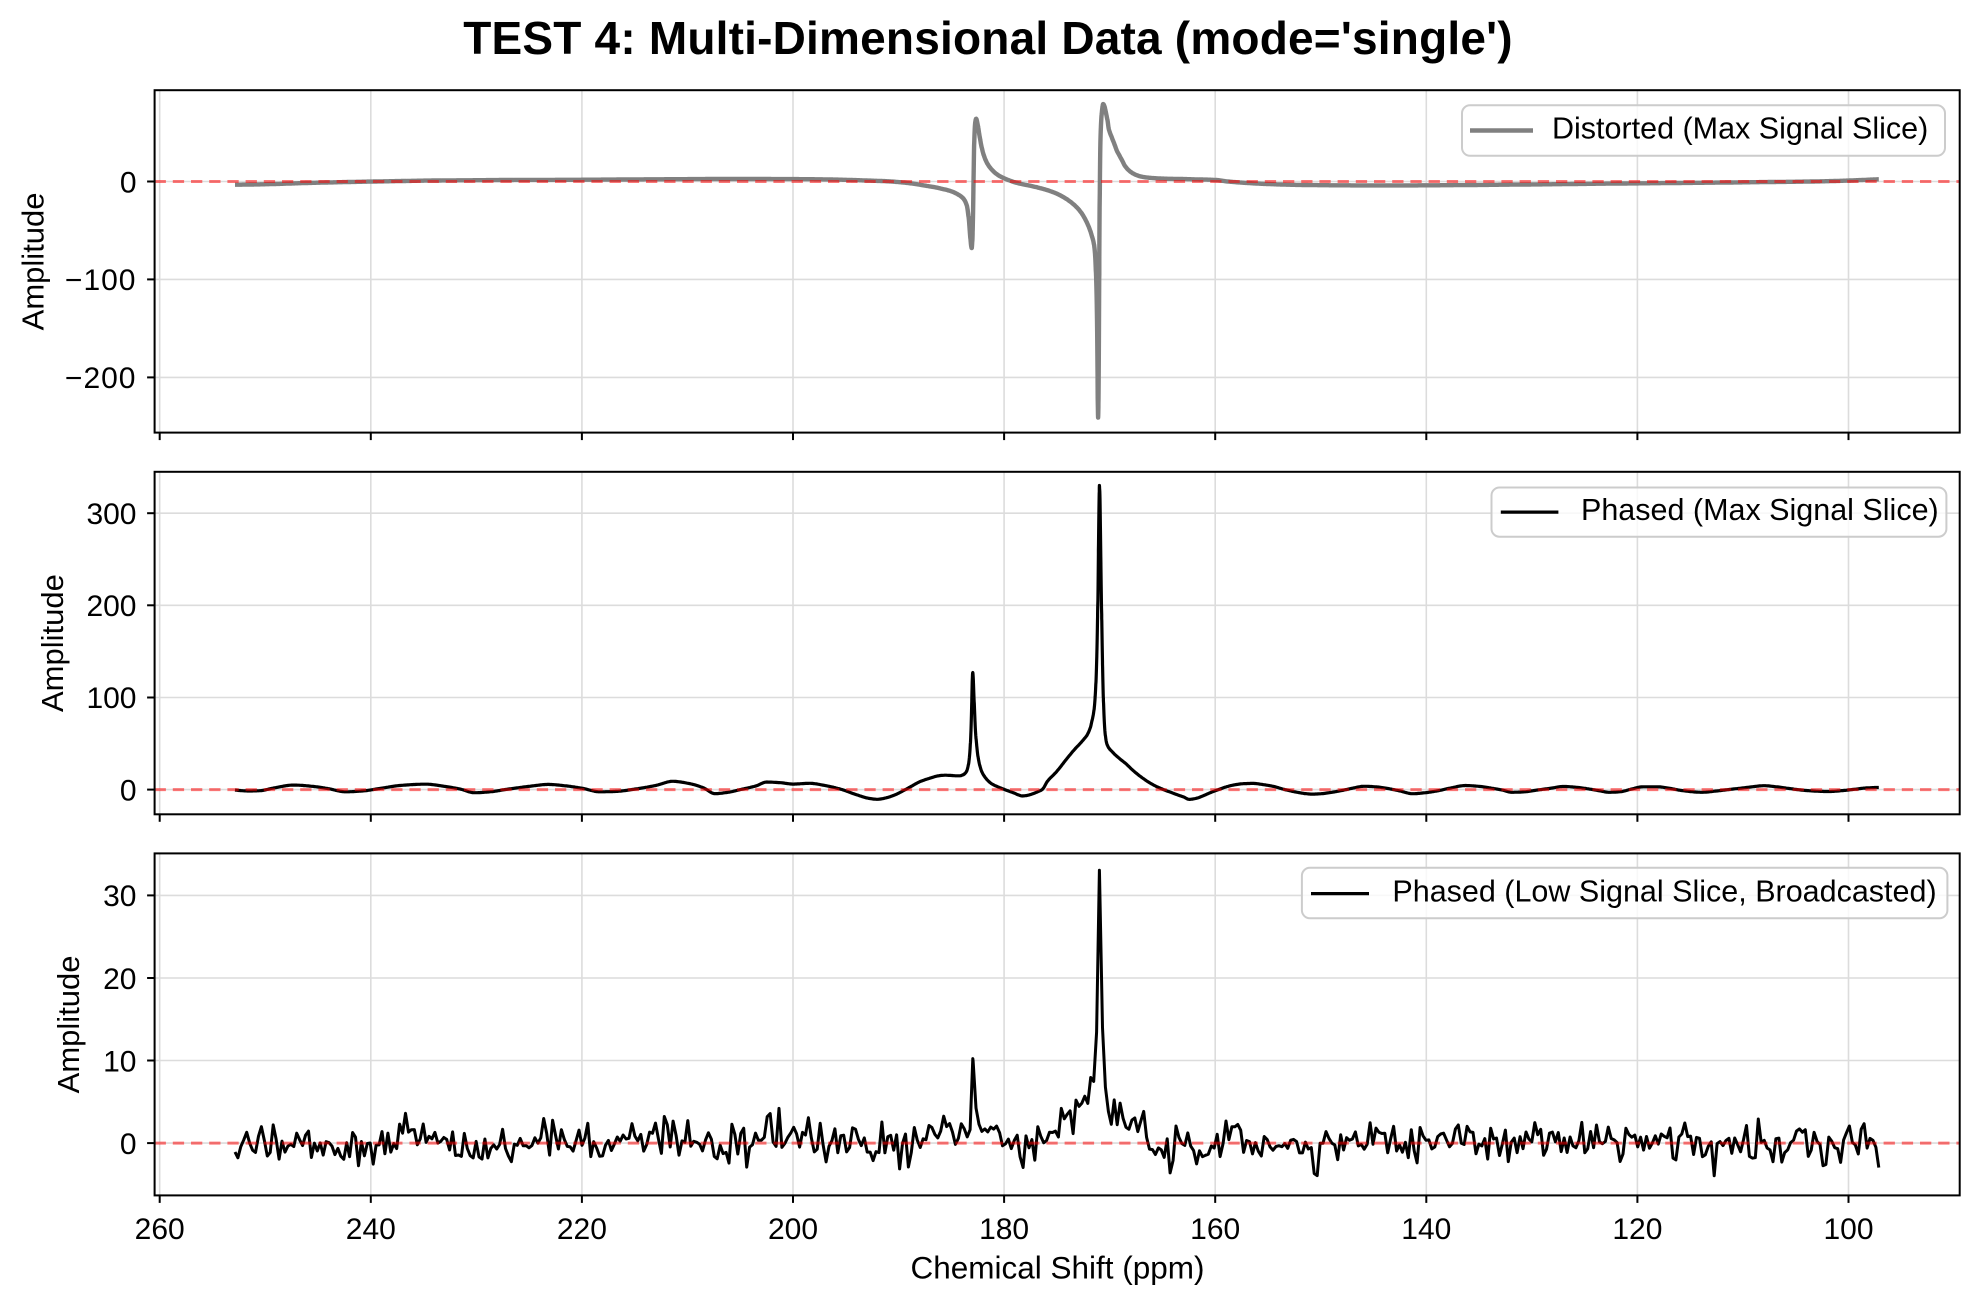 The image size is (1980, 1308). What do you see at coordinates (1004, 1229) in the screenshot?
I see `svg-text: 180` at bounding box center [1004, 1229].